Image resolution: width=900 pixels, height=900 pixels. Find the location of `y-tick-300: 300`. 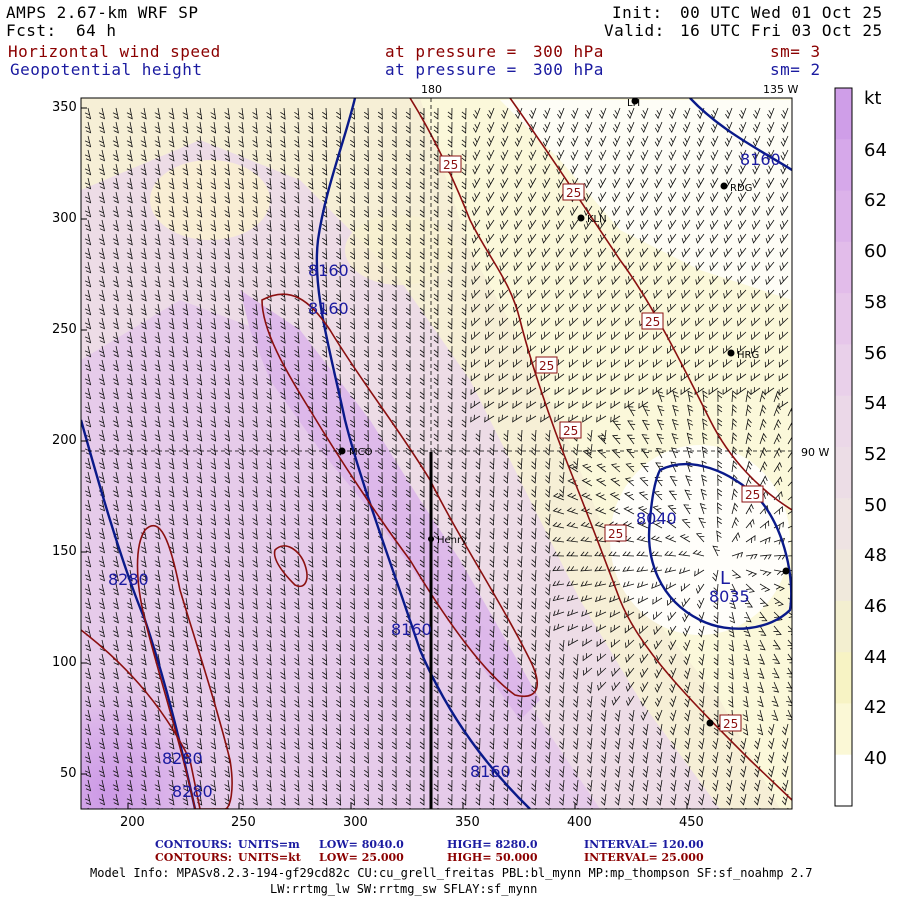

y-tick-300: 300 is located at coordinates (64, 218).